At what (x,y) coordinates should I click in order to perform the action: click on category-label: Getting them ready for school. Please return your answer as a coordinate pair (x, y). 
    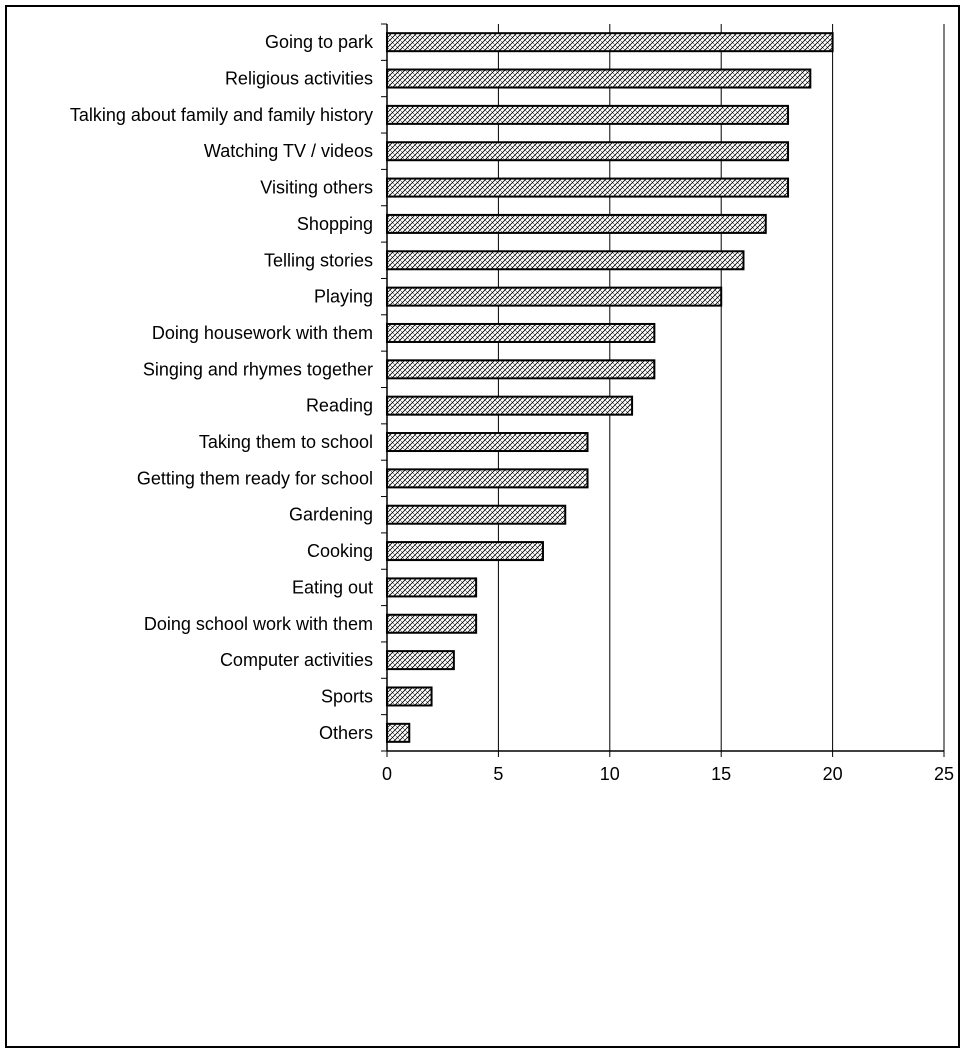
    Looking at the image, I should click on (255, 478).